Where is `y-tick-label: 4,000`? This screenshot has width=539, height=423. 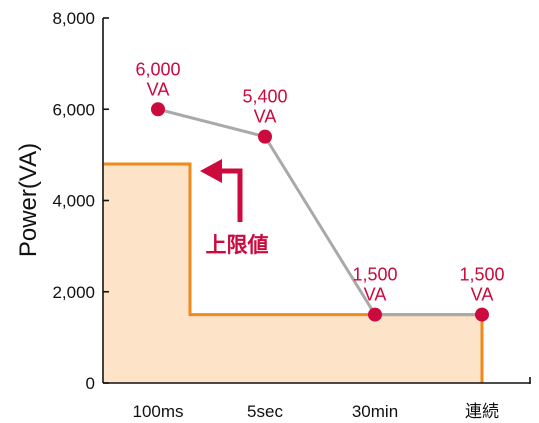 y-tick-label: 4,000 is located at coordinates (73, 201).